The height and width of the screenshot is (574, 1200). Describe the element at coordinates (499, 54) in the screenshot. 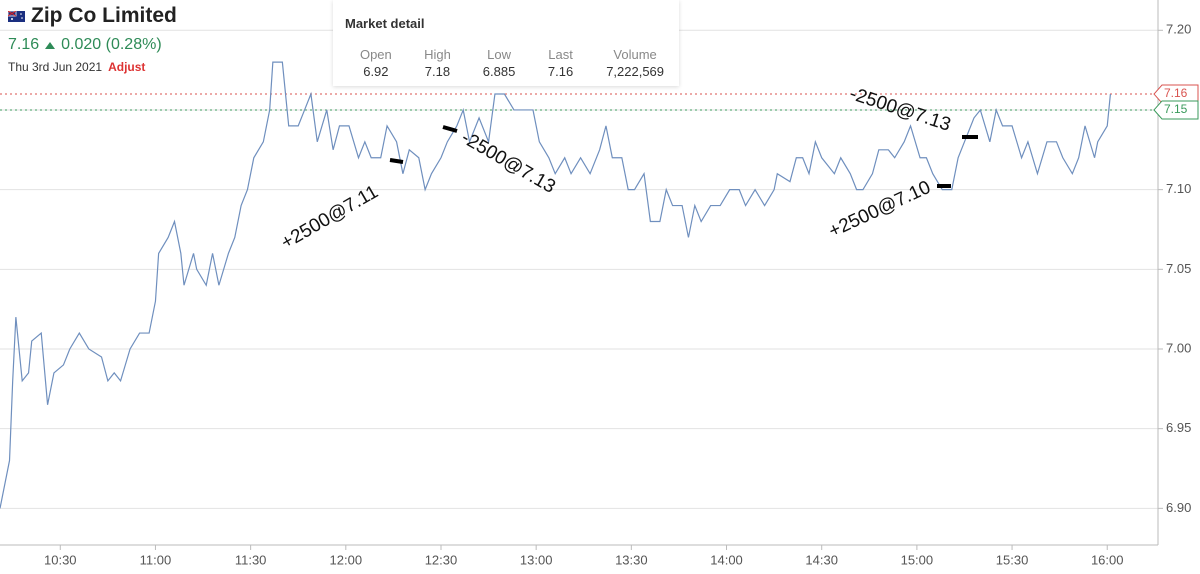

I see `detail-label: Low` at that location.